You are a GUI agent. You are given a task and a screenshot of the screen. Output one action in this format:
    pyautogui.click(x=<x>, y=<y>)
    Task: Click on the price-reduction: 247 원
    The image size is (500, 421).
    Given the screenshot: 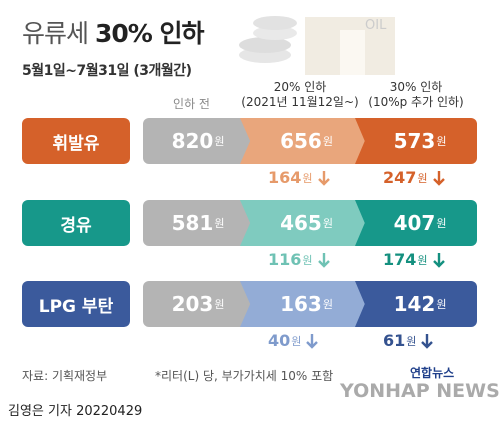 What is the action you would take?
    pyautogui.click(x=414, y=177)
    